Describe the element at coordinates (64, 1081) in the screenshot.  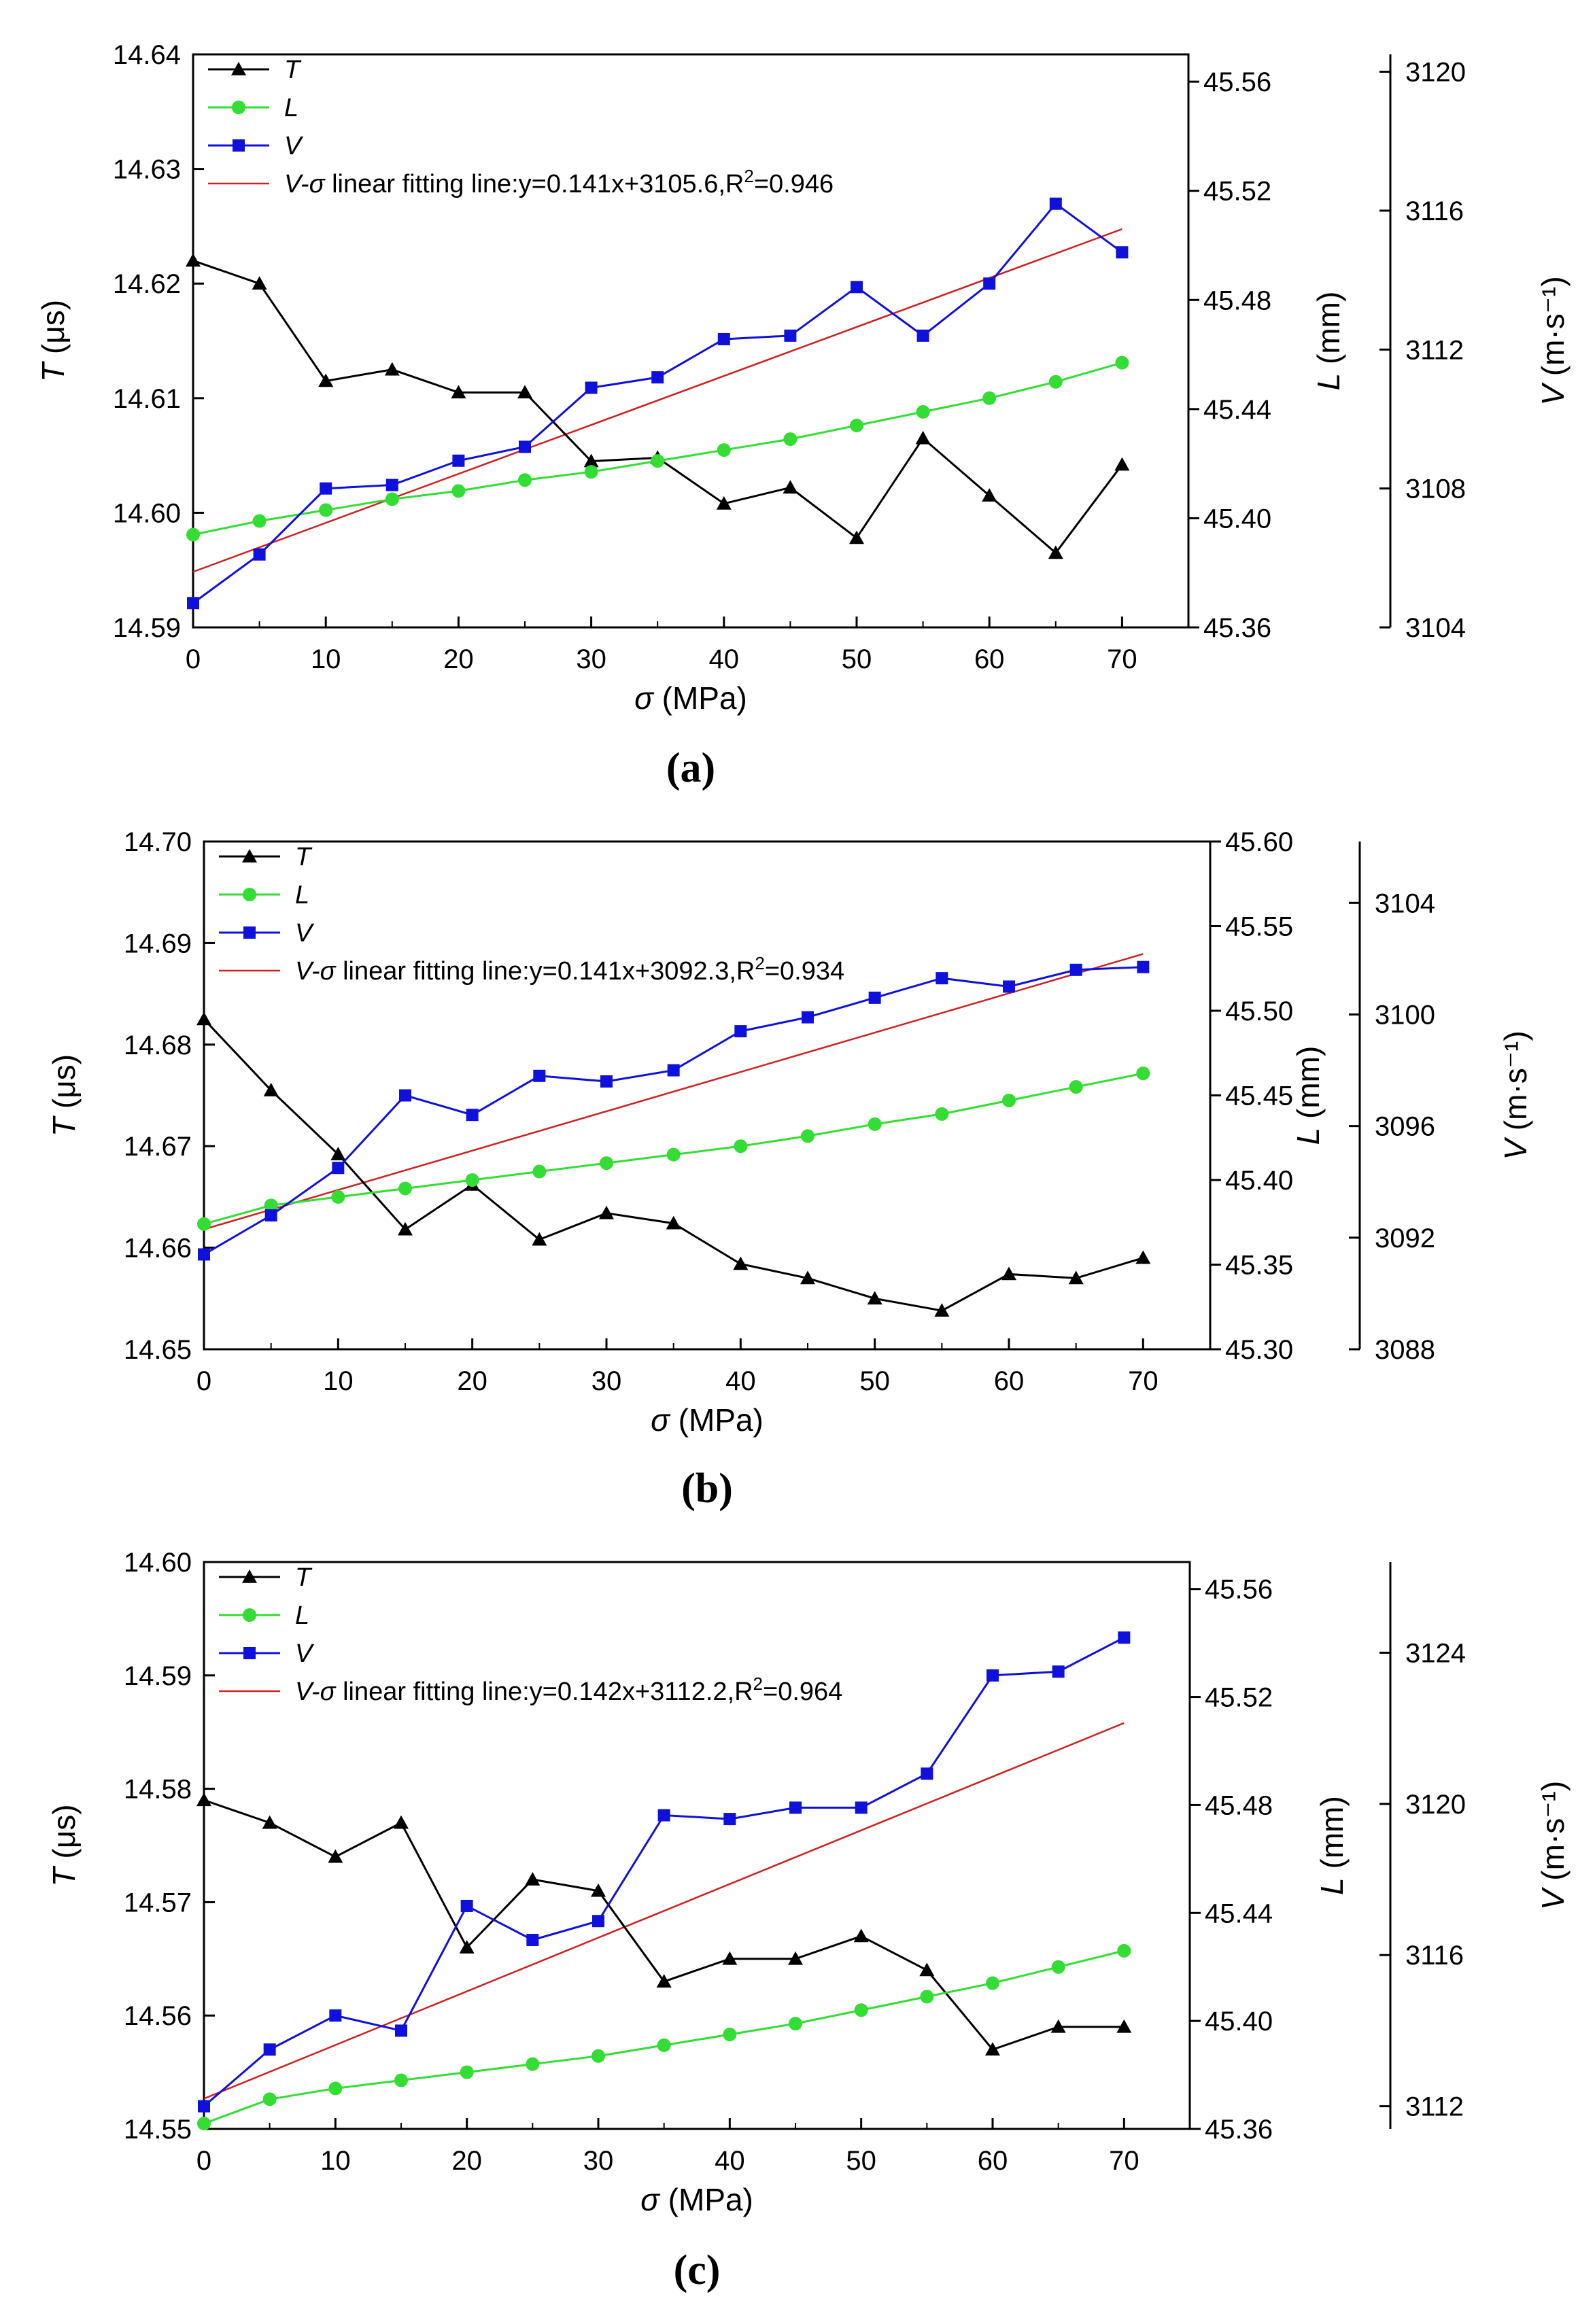
I see `t-axis-label-unit: (μs)` at that location.